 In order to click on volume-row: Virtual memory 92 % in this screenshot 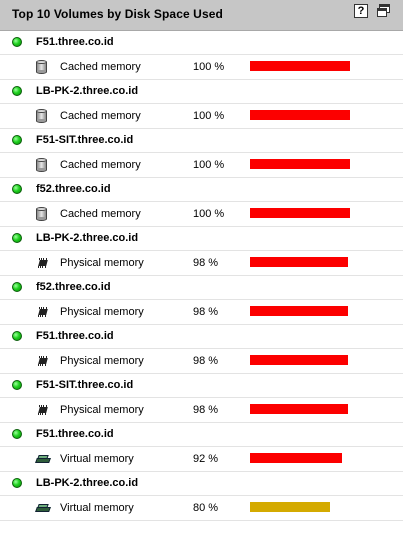, I will do `click(201, 459)`.